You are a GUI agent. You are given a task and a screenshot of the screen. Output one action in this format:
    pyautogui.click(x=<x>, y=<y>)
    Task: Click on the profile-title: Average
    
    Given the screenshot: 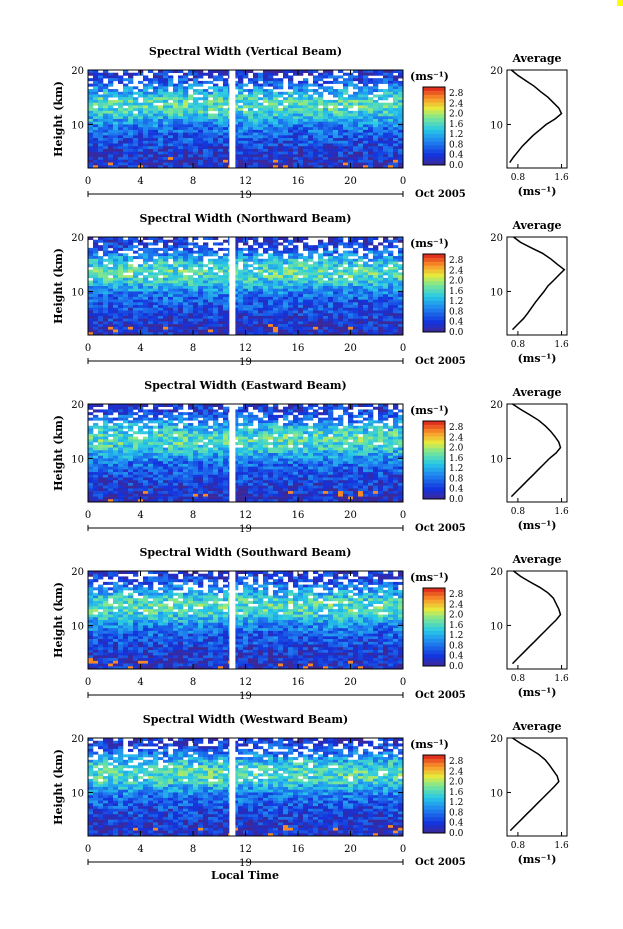 What is the action you would take?
    pyautogui.click(x=536, y=58)
    